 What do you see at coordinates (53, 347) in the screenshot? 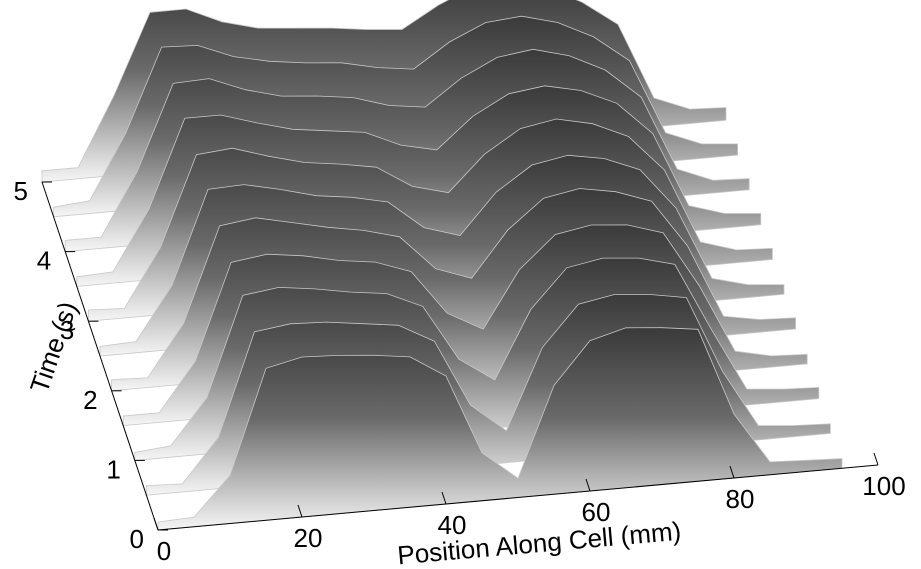
I see `y-axis-title: Time (s)` at bounding box center [53, 347].